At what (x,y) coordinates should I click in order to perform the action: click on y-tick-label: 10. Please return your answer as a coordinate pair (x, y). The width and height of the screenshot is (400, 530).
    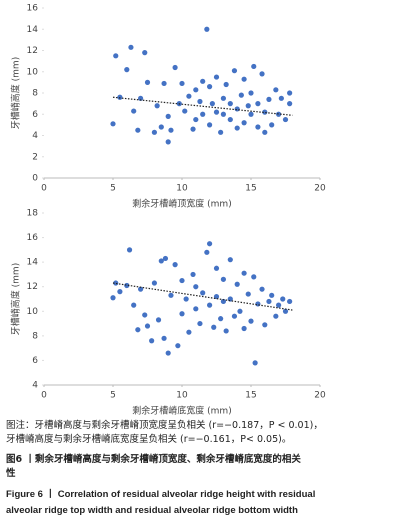
    Looking at the image, I should click on (33, 72).